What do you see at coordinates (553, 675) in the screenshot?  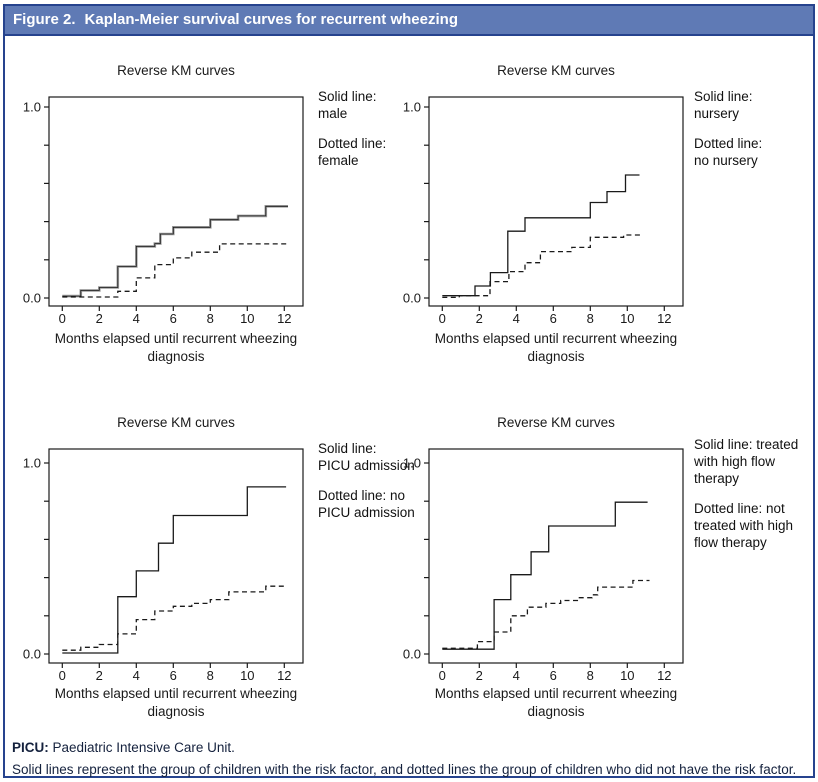 I see `high-flow-xtick-label: 6` at bounding box center [553, 675].